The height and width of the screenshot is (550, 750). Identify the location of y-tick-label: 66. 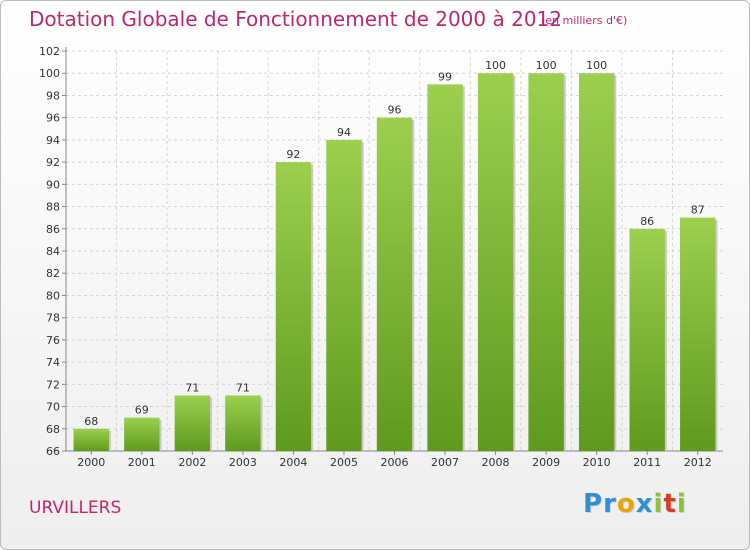
(53, 451).